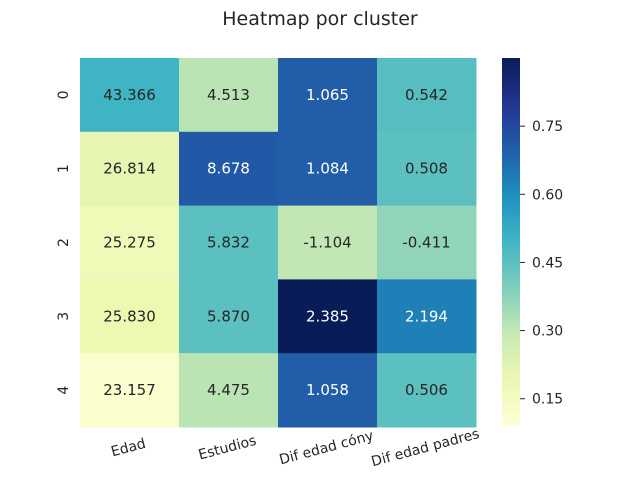  I want to click on cell-annotation: 2.385, so click(327, 316).